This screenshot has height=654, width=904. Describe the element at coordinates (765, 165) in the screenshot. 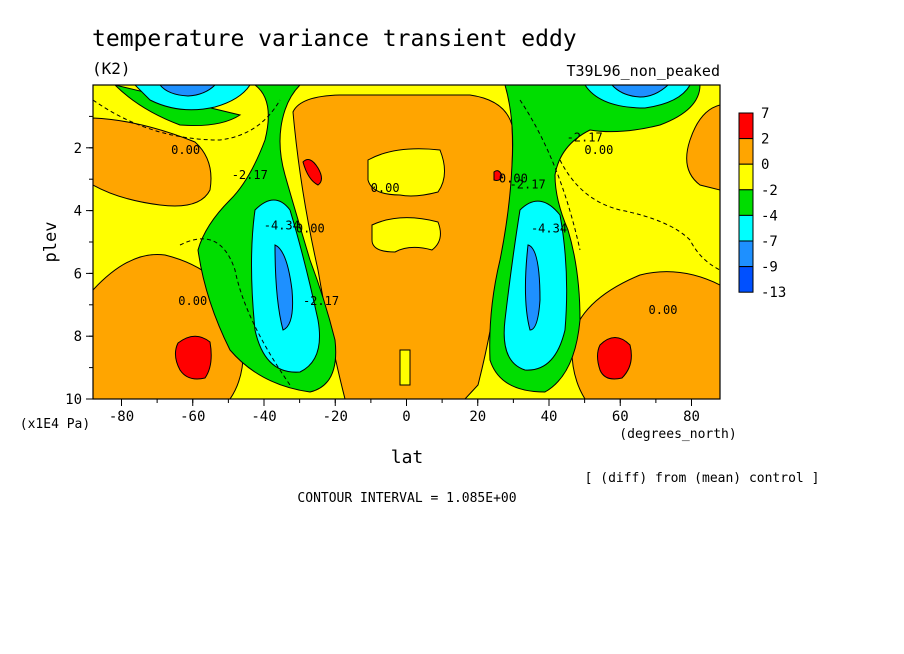

I see `colorbar-label: 0` at that location.